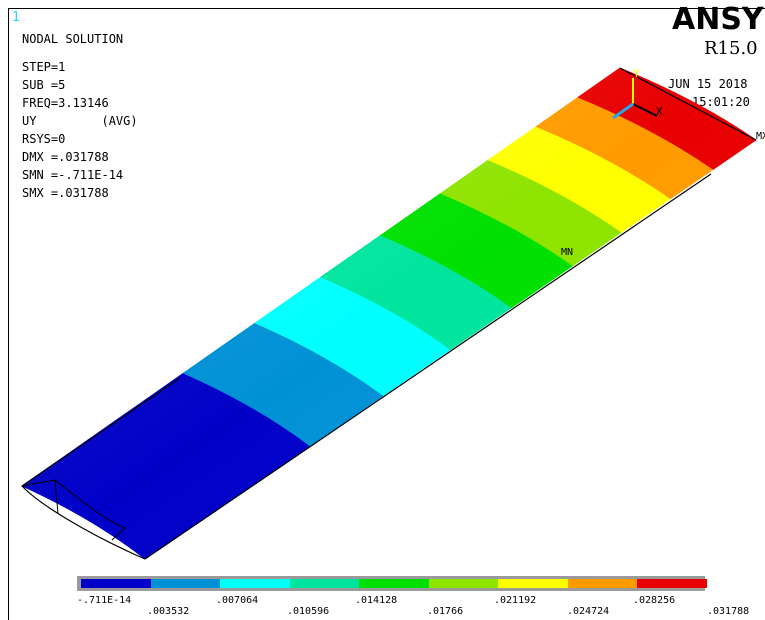 The width and height of the screenshot is (765, 620). What do you see at coordinates (760, 136) in the screenshot?
I see `max-marker: MX` at bounding box center [760, 136].